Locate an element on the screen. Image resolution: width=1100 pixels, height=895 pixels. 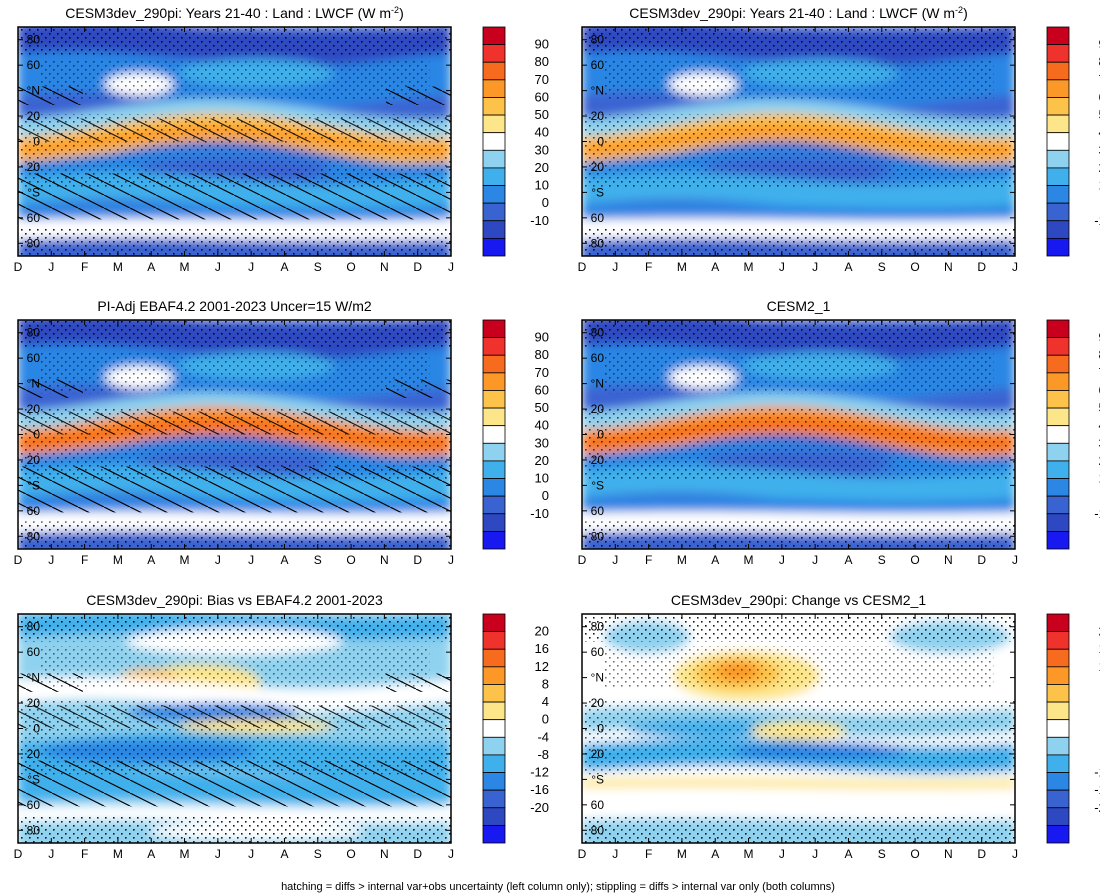
colorbar-label: -8 is located at coordinates (543, 754).